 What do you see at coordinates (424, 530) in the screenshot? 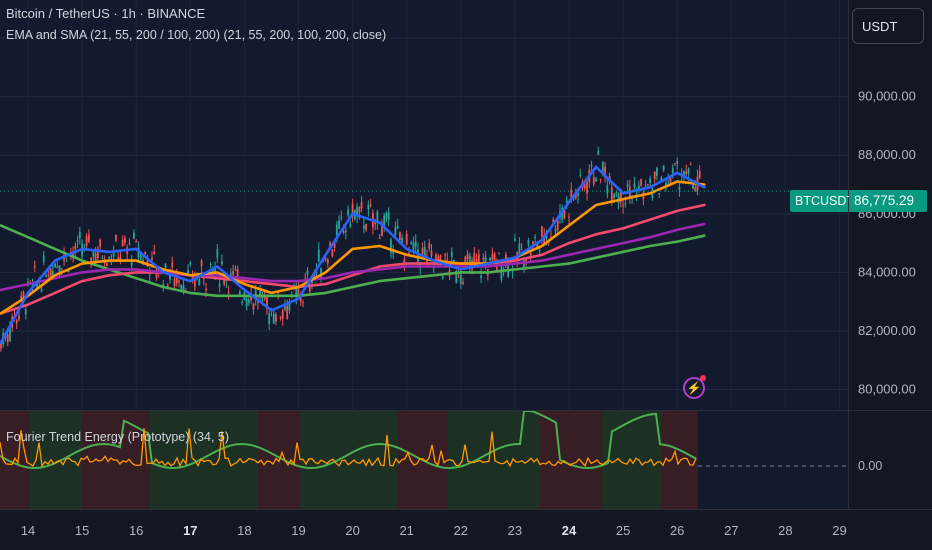
I see `time-axis: 14 15 16 17 18 19 20 21 22 23 24 25 26 27 28 29` at bounding box center [424, 530].